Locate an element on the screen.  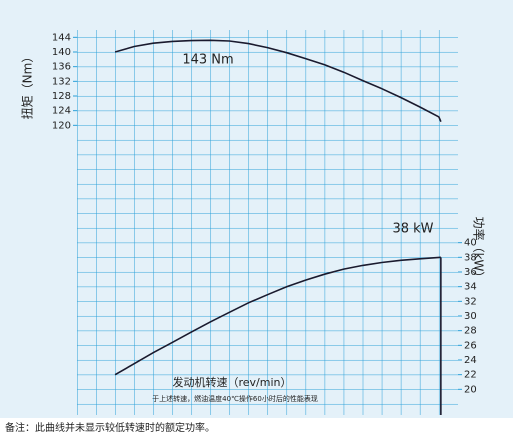
y2-tick-label: 26 is located at coordinates (470, 345).